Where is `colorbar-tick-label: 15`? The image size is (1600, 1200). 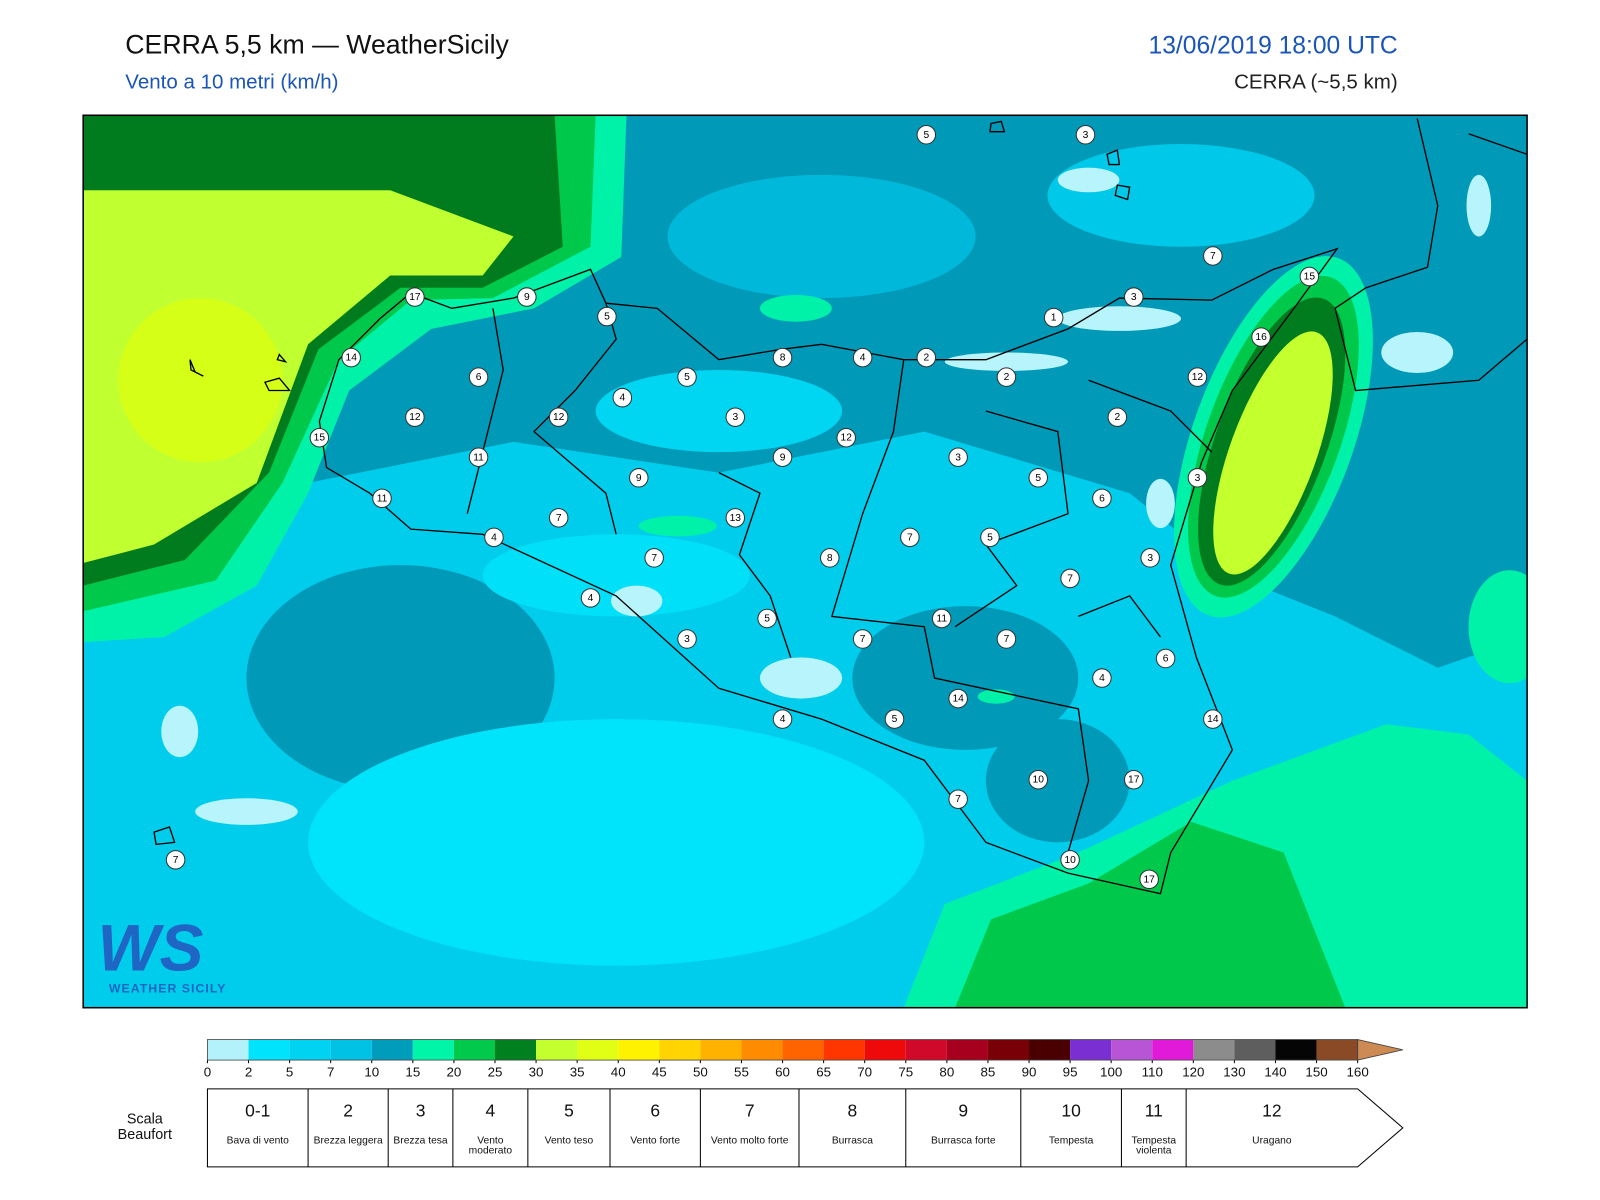 colorbar-tick-label: 15 is located at coordinates (412, 1072).